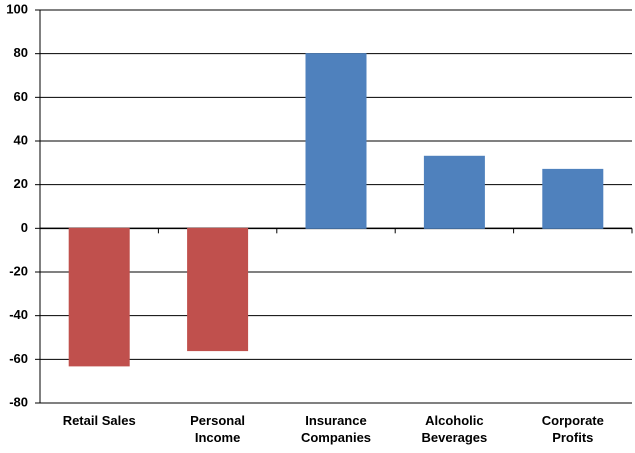 The width and height of the screenshot is (635, 453). I want to click on y-tick-label: -60, so click(18, 358).